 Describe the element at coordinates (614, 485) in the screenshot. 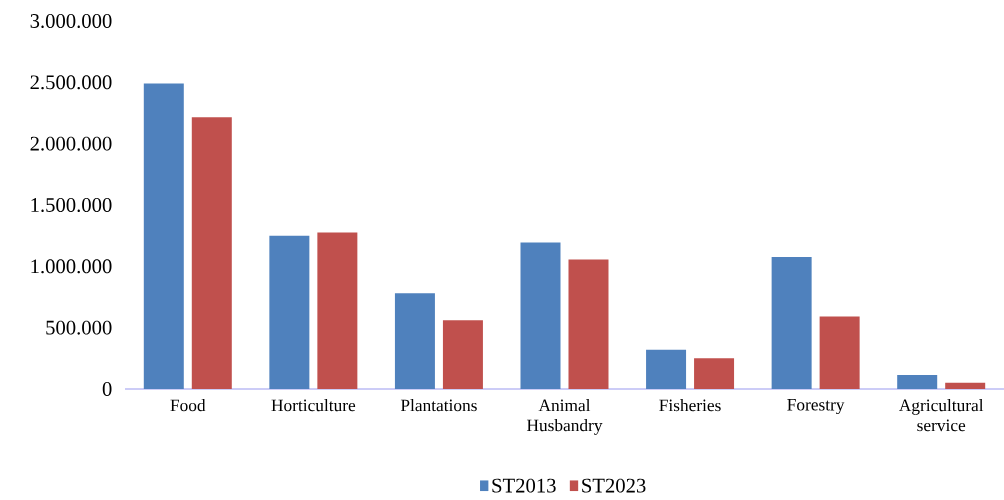

I see `legend-label: ST2023` at that location.